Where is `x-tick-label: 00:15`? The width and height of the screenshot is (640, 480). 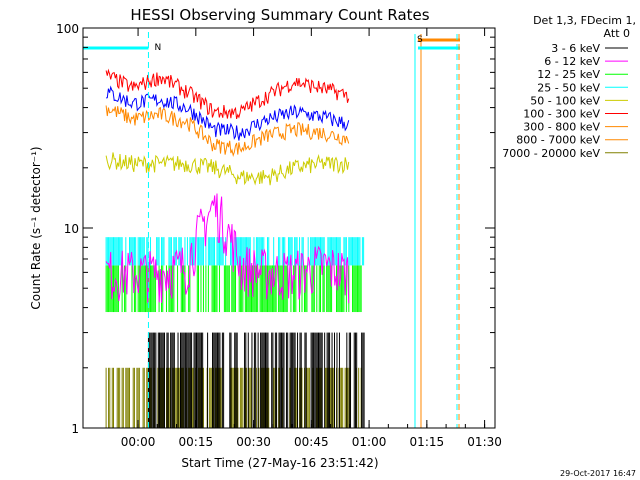
x-tick-label: 00:15 is located at coordinates (196, 442).